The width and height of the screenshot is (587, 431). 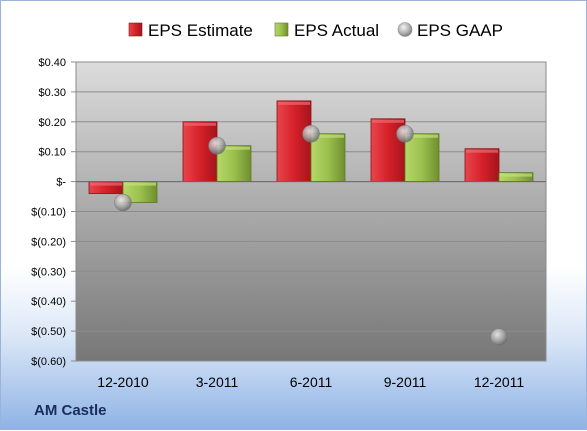 I want to click on x-axis-ticks: 12-2010 3-2011 6-2011 9-2011 12-2011, so click(x=310, y=382).